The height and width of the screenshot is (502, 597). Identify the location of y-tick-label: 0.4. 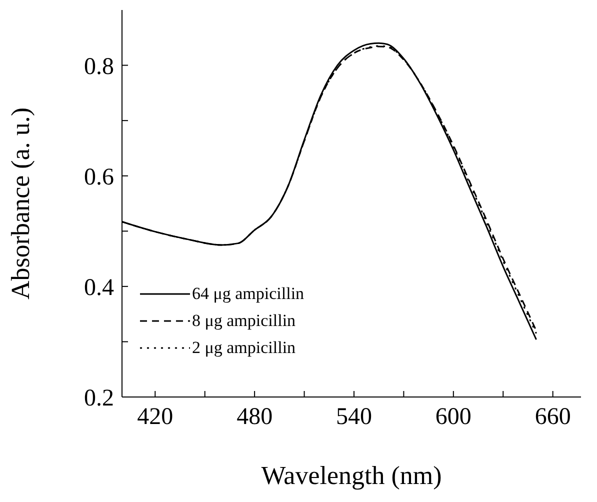
(99, 287).